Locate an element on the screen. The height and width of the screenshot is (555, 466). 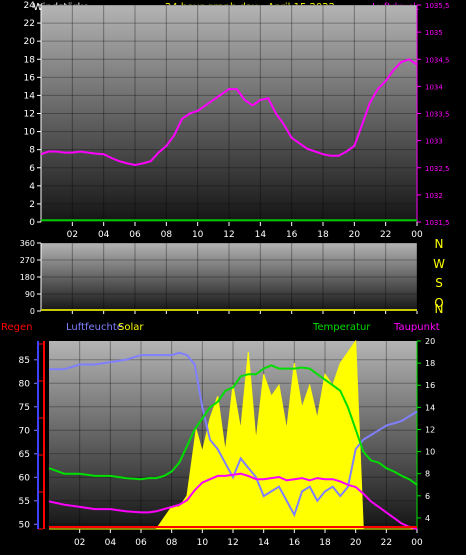
y-axis-left-2: 0 90 180 270 360 is located at coordinates (31, 277).